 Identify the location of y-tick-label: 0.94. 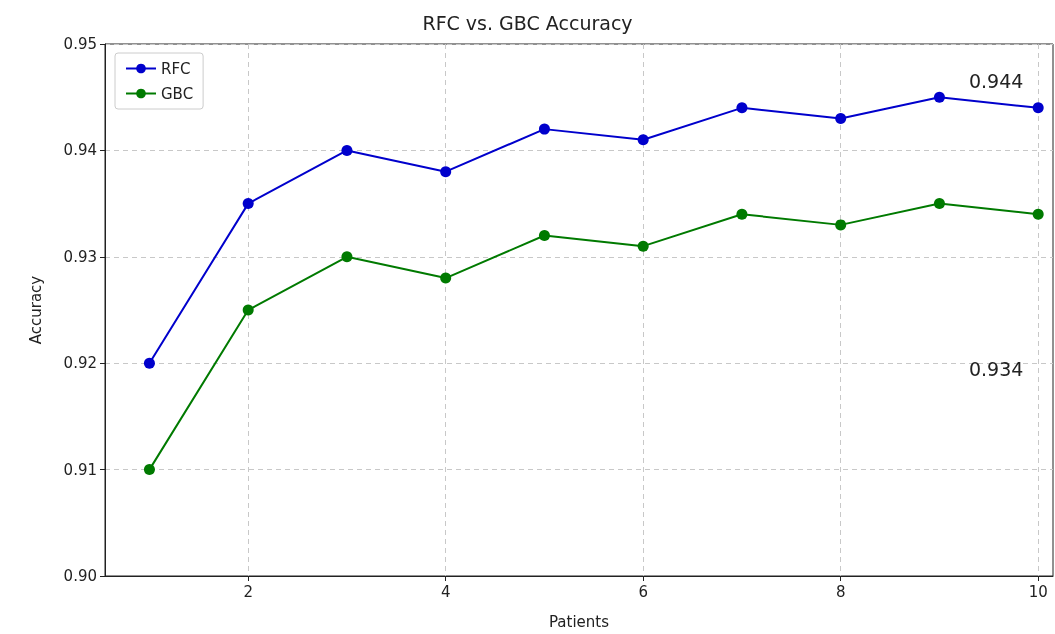
(80, 150).